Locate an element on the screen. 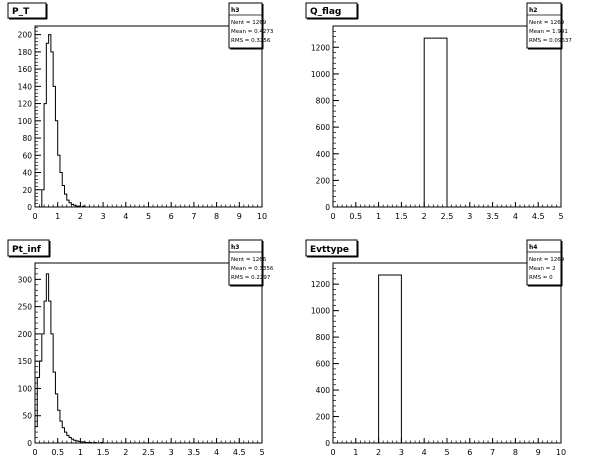 Image resolution: width=596 pixels, height=472 pixels. y-tick-label: 140 is located at coordinates (25, 86).